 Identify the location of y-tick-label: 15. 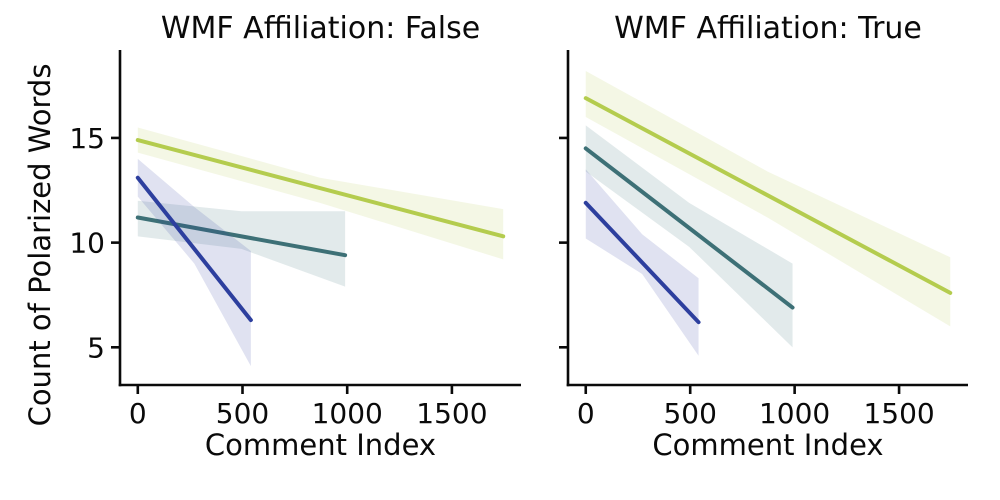
(87, 138).